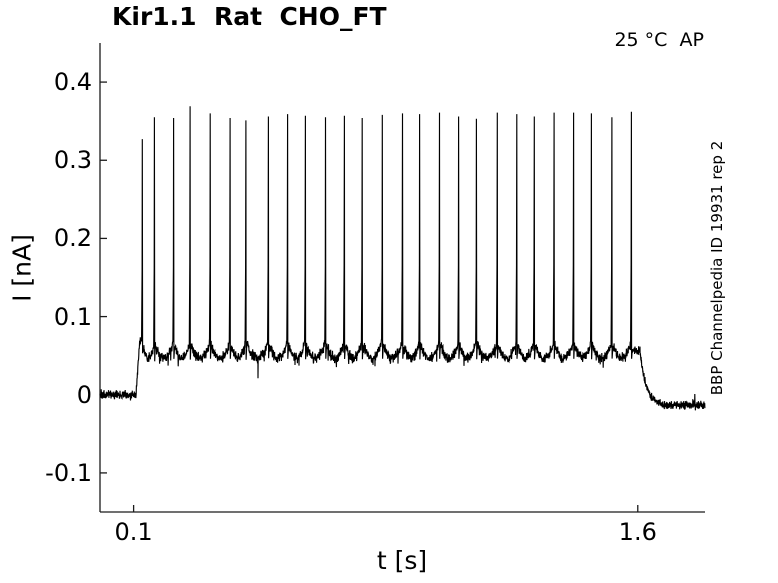 The image size is (778, 583). What do you see at coordinates (68, 472) in the screenshot?
I see `y-tick-label: -0.1` at bounding box center [68, 472].